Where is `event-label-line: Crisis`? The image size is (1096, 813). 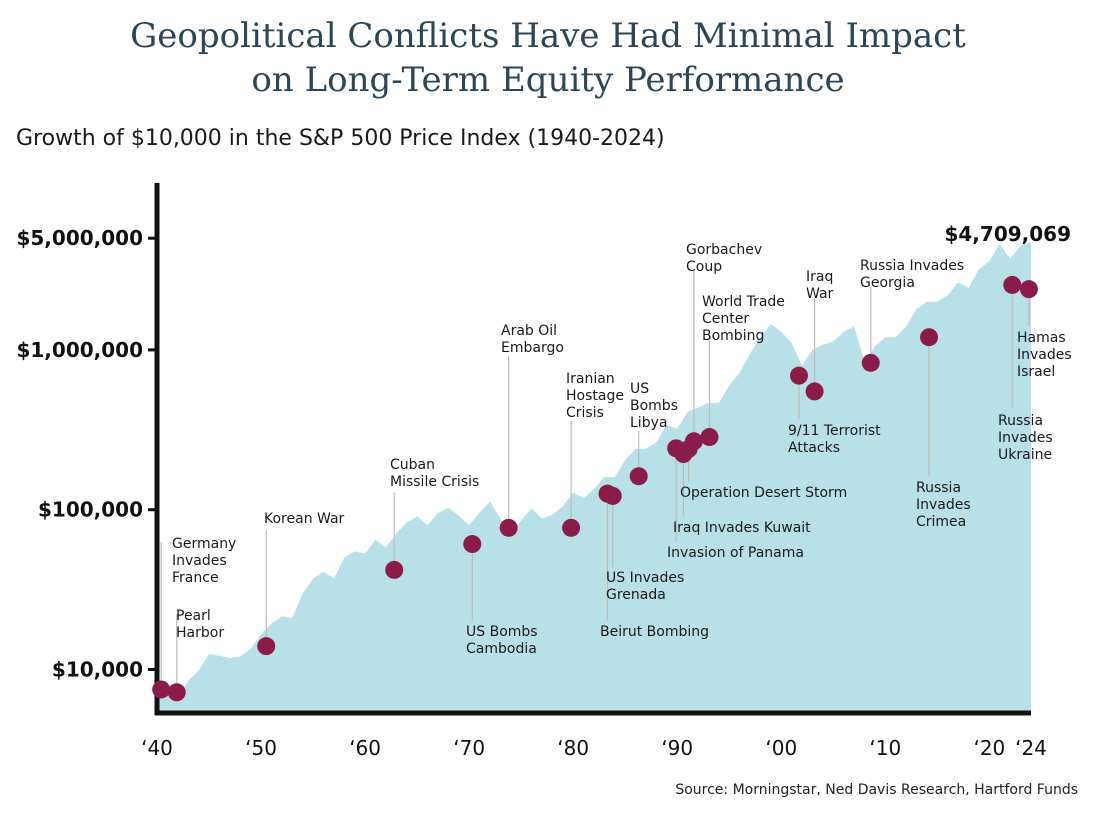 event-label-line: Crisis is located at coordinates (585, 413).